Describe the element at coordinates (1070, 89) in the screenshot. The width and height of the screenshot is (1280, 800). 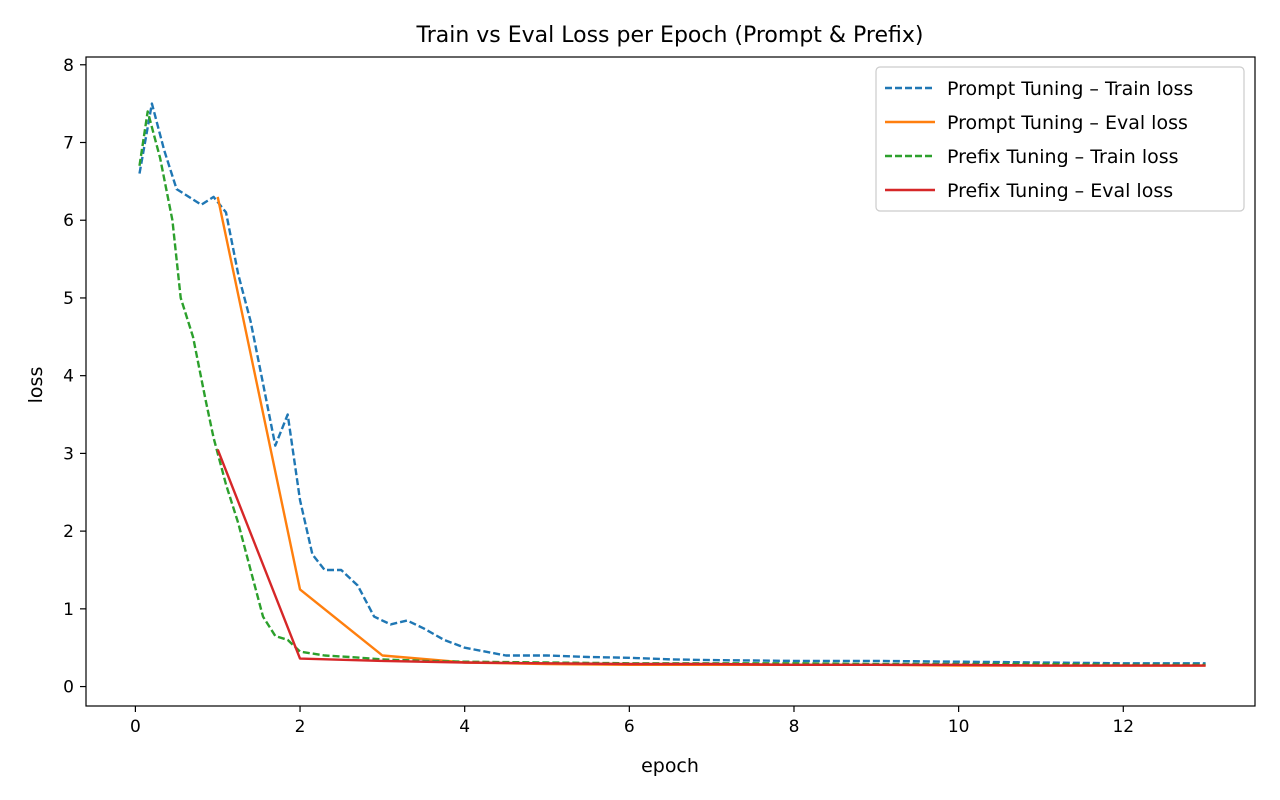
I see `legend-label-1: Prompt Tuning – Train loss` at that location.